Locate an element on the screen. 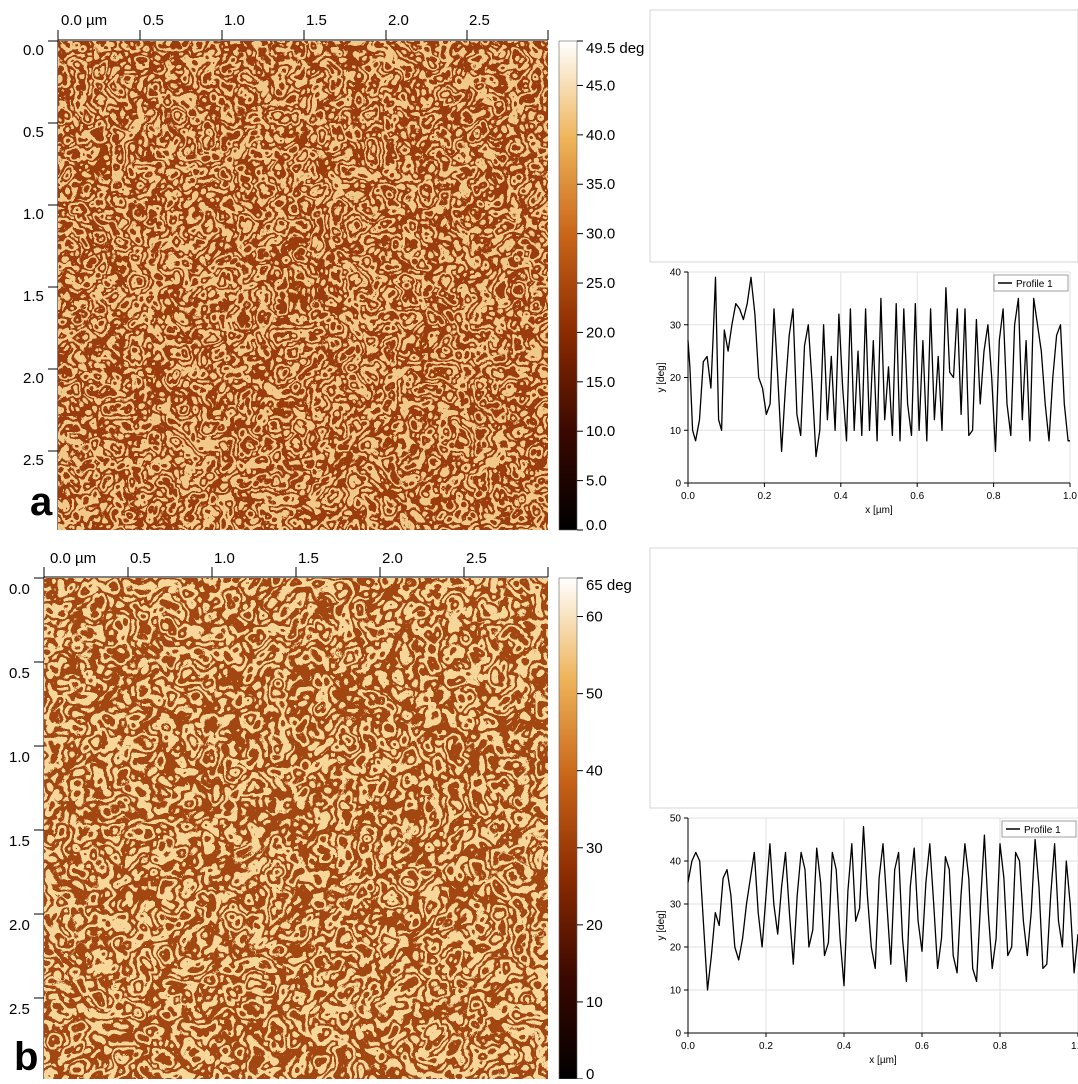 This screenshot has width=1078, height=1084. afm-b-y-axis: 0.0 0.5 1.0 1.5 2.0 2.5 is located at coordinates (27, 828).